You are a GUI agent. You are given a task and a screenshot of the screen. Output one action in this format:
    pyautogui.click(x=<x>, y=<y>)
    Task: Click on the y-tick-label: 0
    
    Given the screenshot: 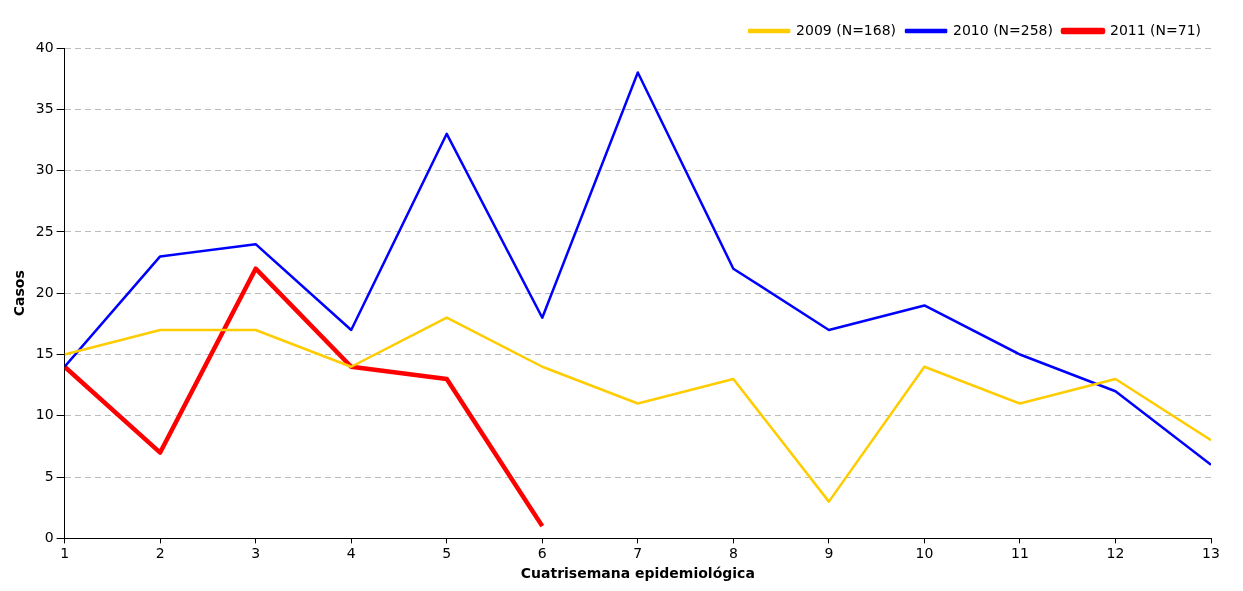 What is the action you would take?
    pyautogui.click(x=49, y=537)
    